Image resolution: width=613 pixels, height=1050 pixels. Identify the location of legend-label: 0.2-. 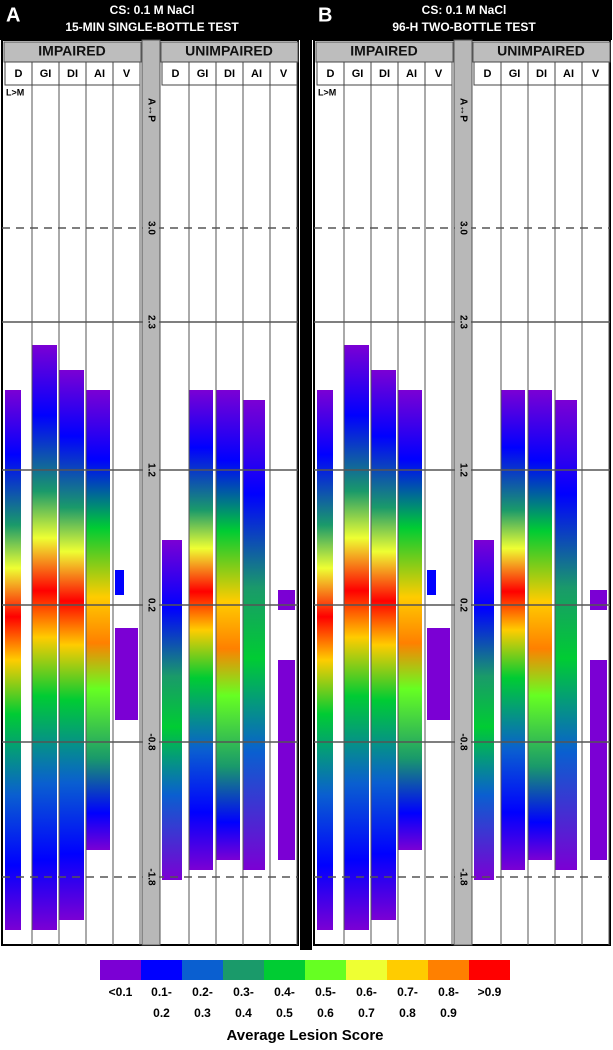
(202, 992).